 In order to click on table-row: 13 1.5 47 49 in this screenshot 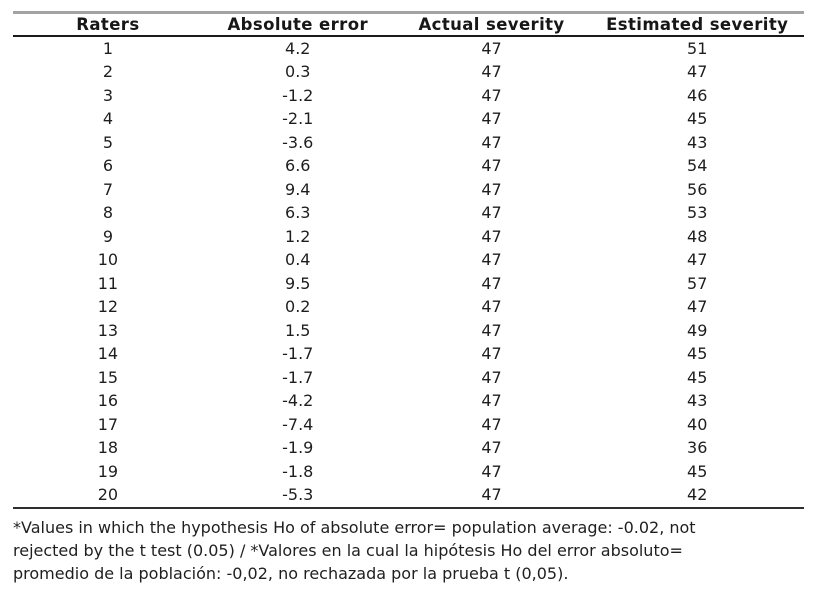, I will do `click(408, 331)`.